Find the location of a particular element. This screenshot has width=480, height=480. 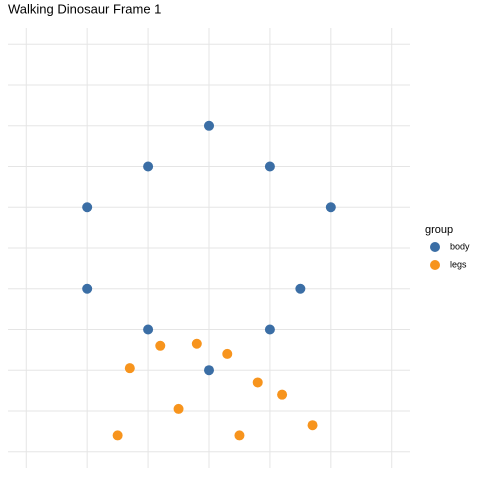

legend-label: legs is located at coordinates (458, 264).